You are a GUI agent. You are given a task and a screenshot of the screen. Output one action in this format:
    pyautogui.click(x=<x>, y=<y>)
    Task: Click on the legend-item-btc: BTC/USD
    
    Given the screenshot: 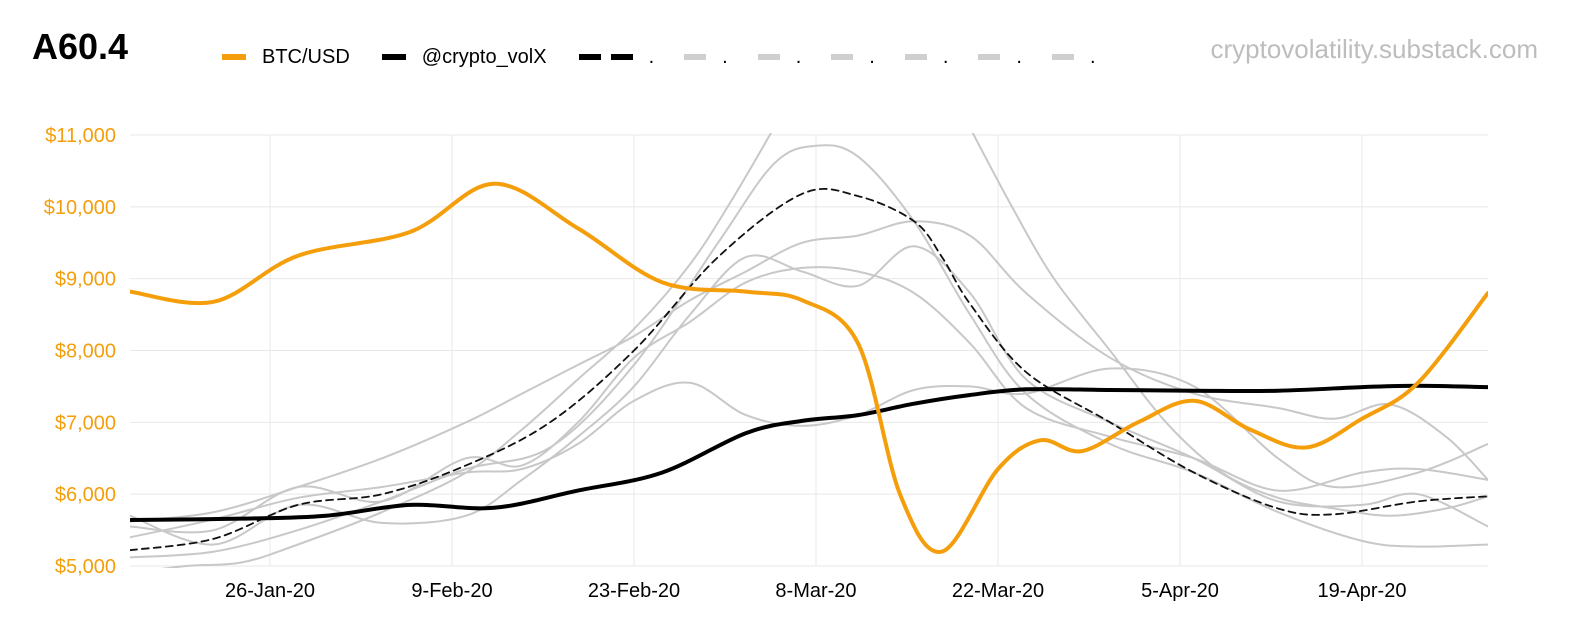 What is the action you would take?
    pyautogui.click(x=286, y=57)
    